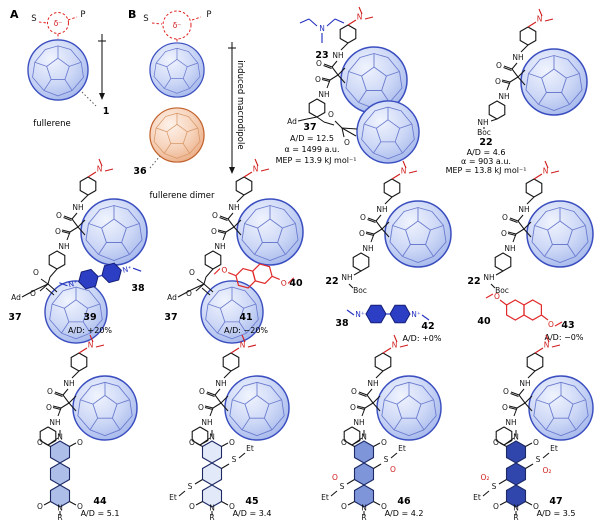  I want to click on structure-23: N 23, so click(324, 34).